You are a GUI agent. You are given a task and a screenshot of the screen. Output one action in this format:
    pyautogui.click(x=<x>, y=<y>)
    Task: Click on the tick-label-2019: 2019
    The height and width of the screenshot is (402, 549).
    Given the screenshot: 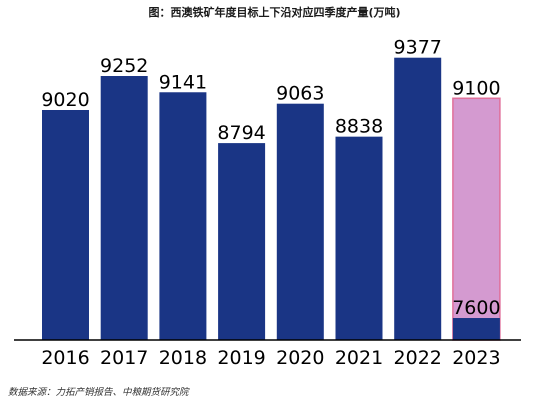 What is the action you would take?
    pyautogui.click(x=241, y=358)
    